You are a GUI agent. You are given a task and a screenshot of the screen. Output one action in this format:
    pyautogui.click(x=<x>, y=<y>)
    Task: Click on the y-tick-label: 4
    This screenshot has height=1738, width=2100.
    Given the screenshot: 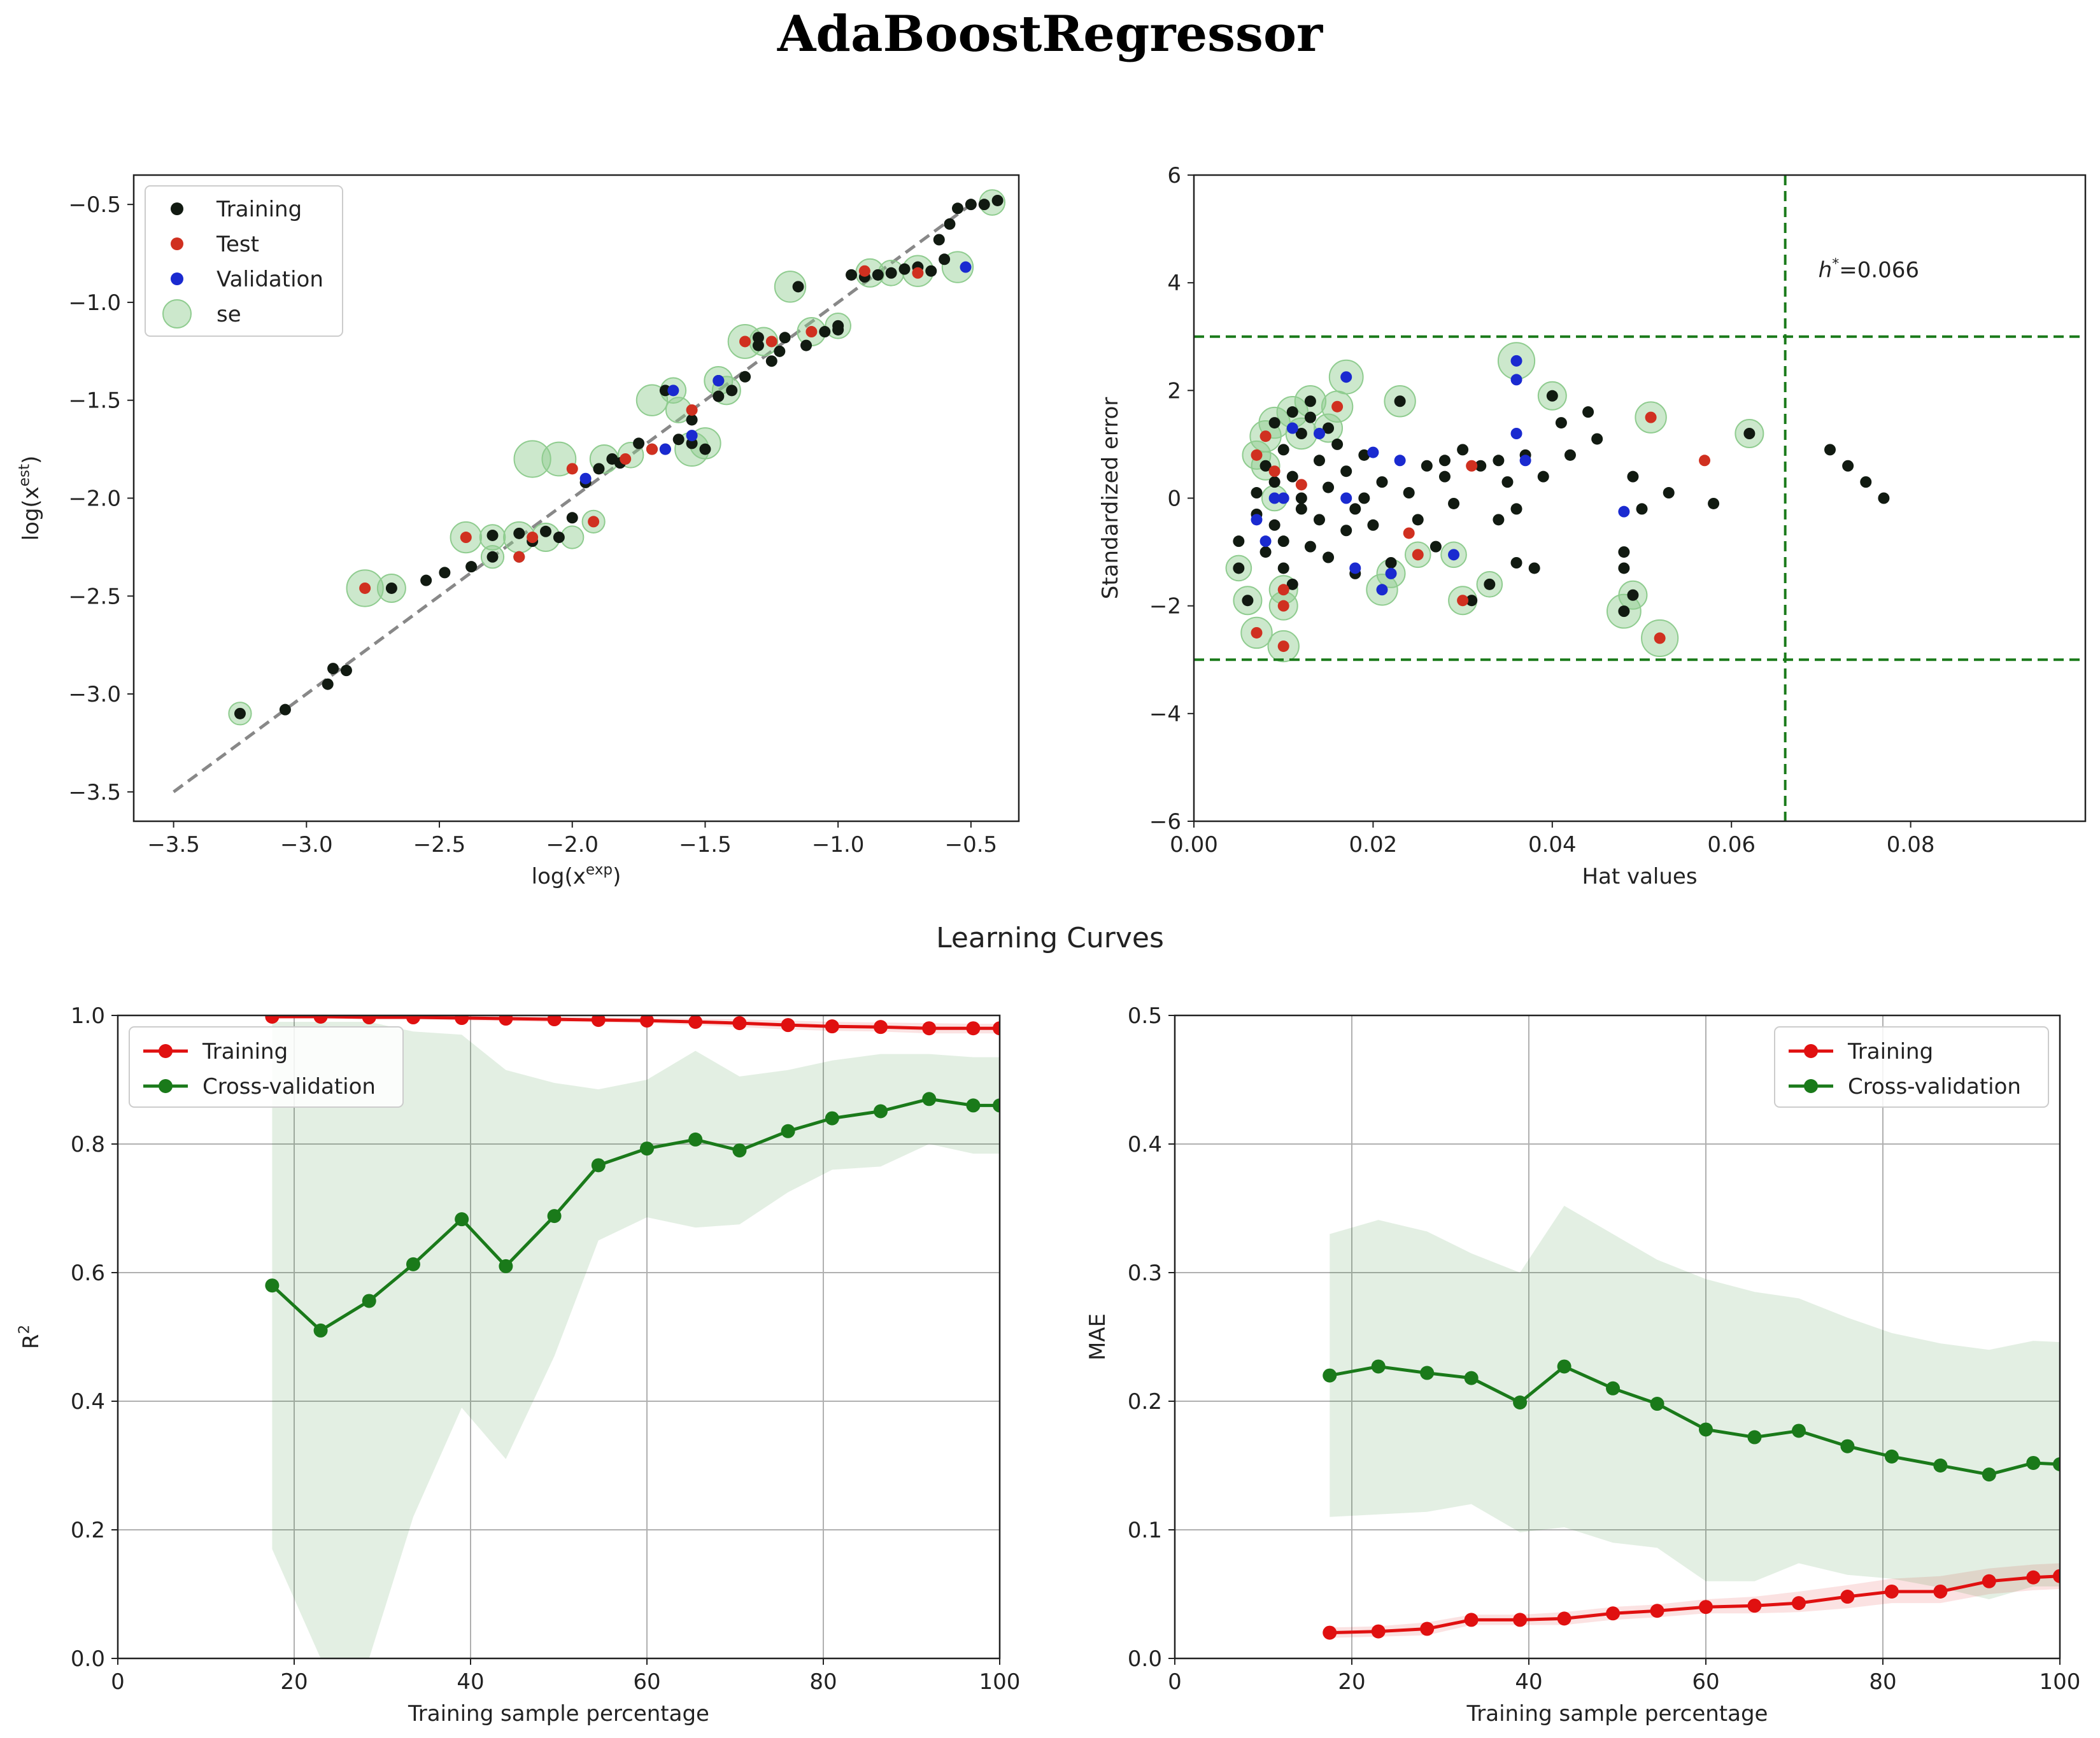 What is the action you would take?
    pyautogui.click(x=1174, y=283)
    